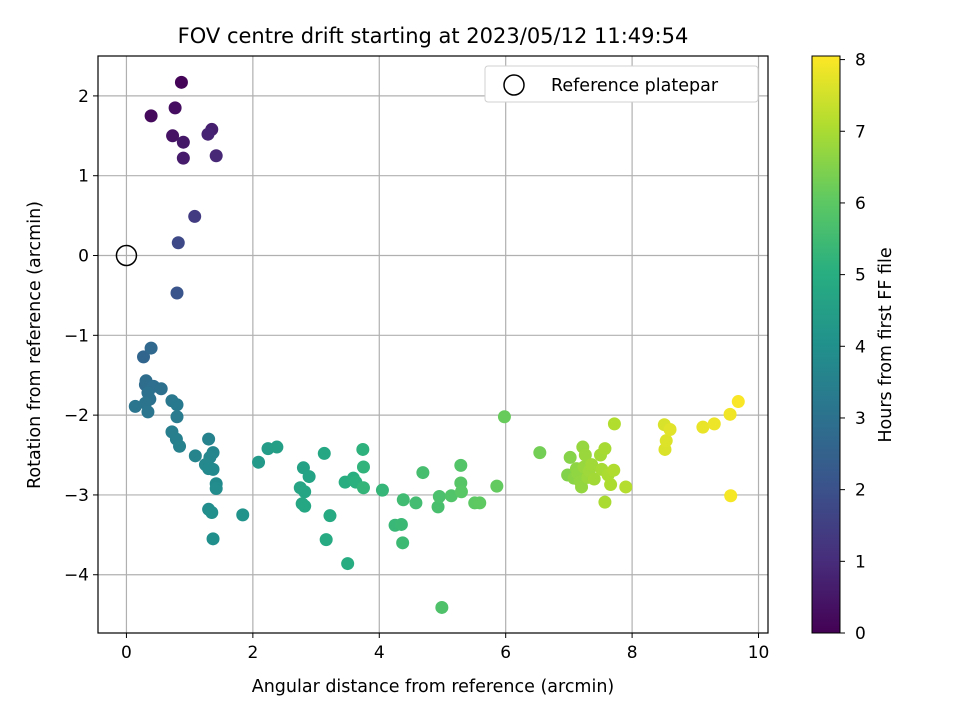 Image resolution: width=960 pixels, height=720 pixels. Describe the element at coordinates (759, 653) in the screenshot. I see `x-tick-label: 10` at that location.